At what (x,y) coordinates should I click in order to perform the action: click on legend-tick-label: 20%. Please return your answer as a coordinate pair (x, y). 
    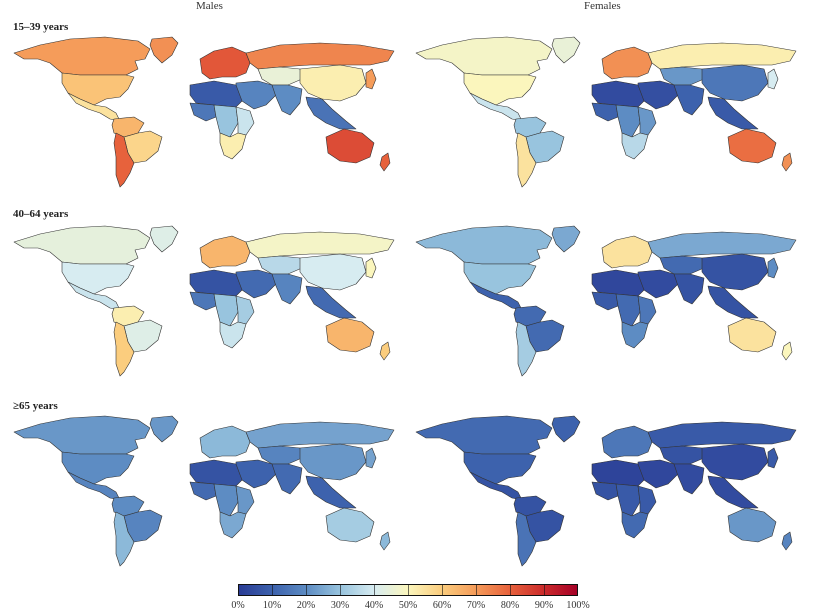
    Looking at the image, I should click on (306, 605).